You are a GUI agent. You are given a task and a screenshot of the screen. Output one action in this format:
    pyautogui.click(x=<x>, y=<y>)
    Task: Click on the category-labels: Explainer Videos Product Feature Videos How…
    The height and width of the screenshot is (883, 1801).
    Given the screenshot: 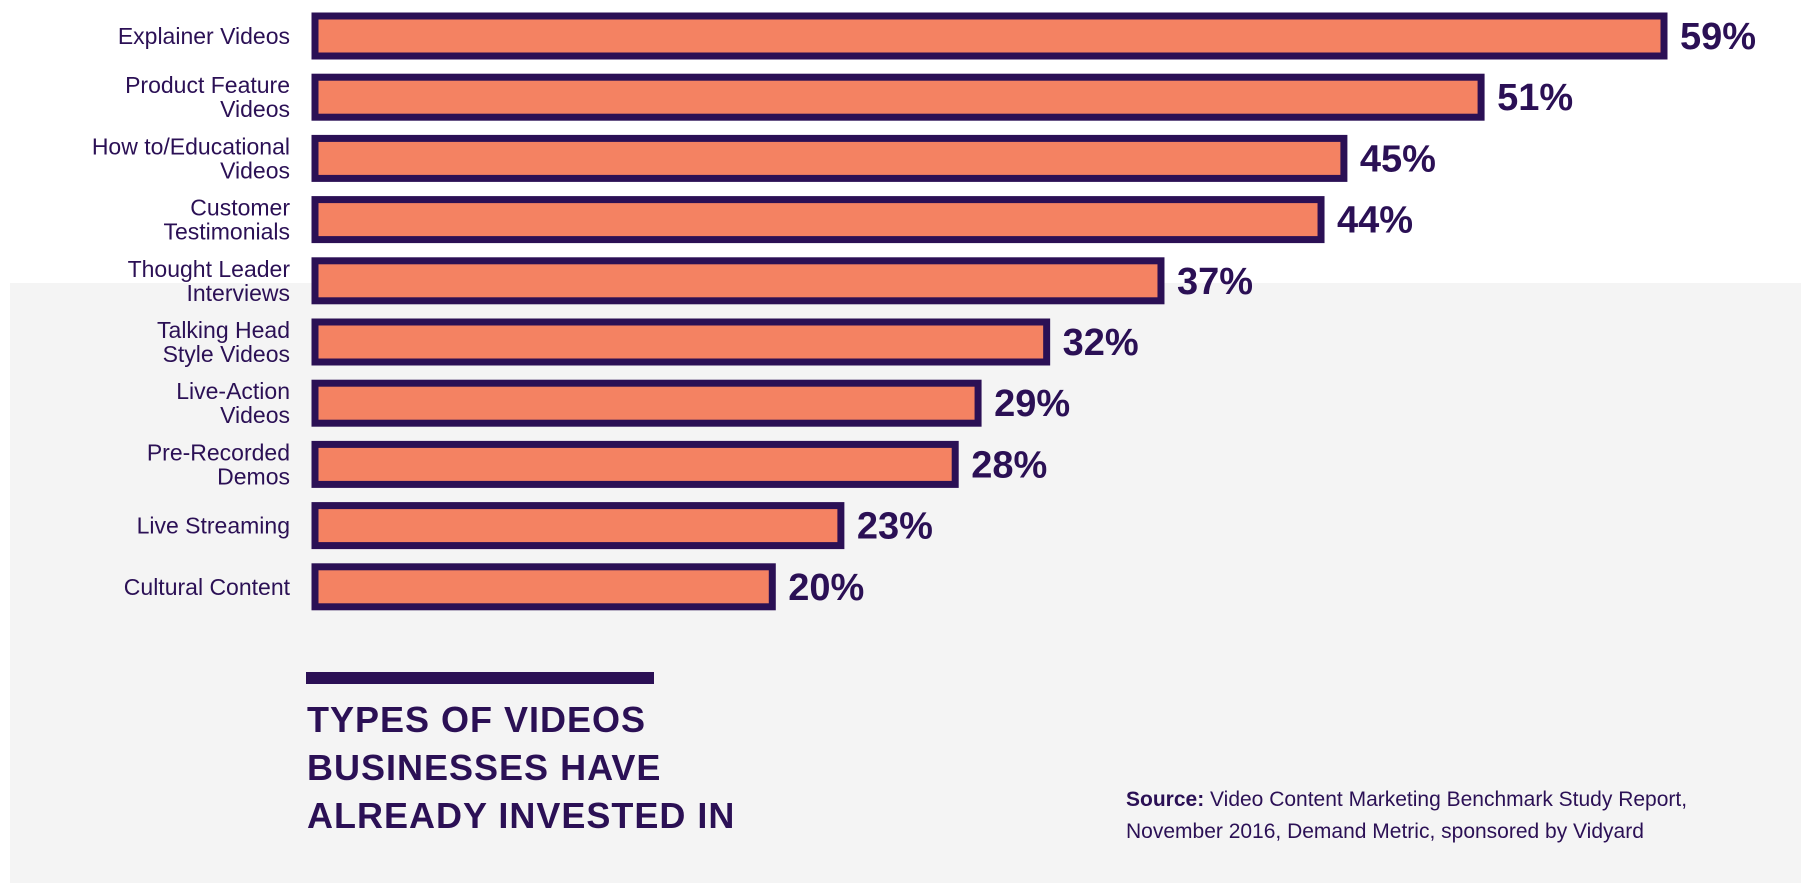 What is the action you would take?
    pyautogui.click(x=191, y=311)
    